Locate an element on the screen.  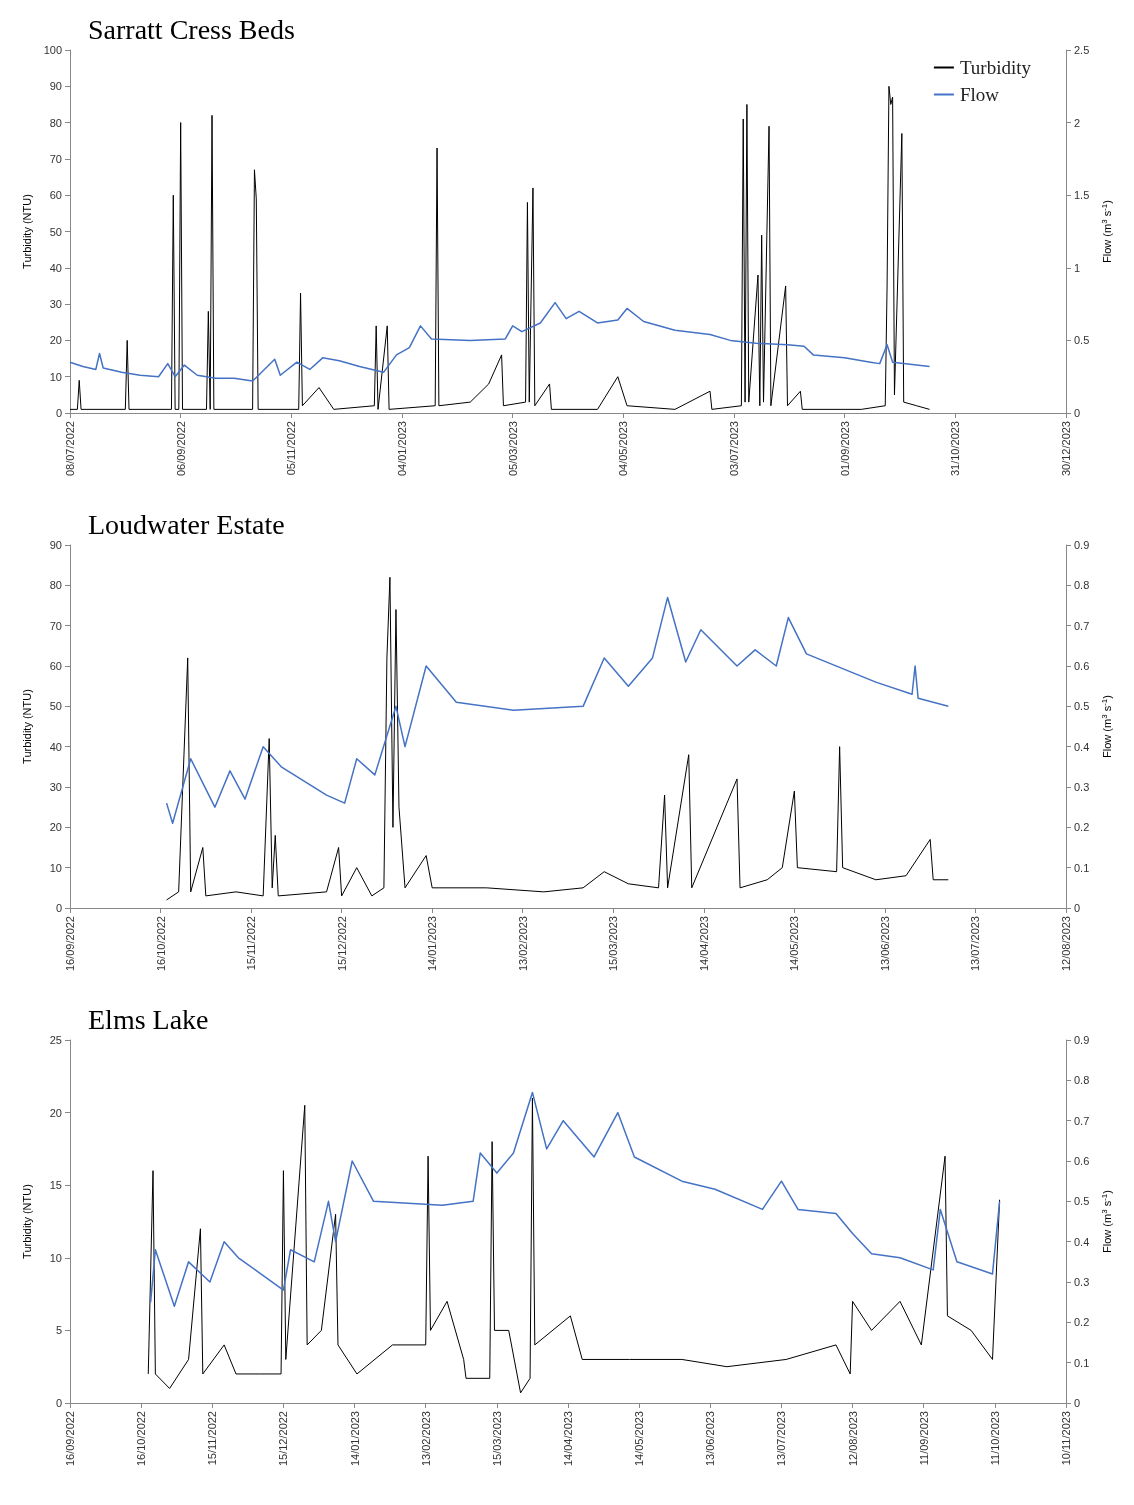
chart-title: Sarratt Cress Beds is located at coordinates (191, 29).